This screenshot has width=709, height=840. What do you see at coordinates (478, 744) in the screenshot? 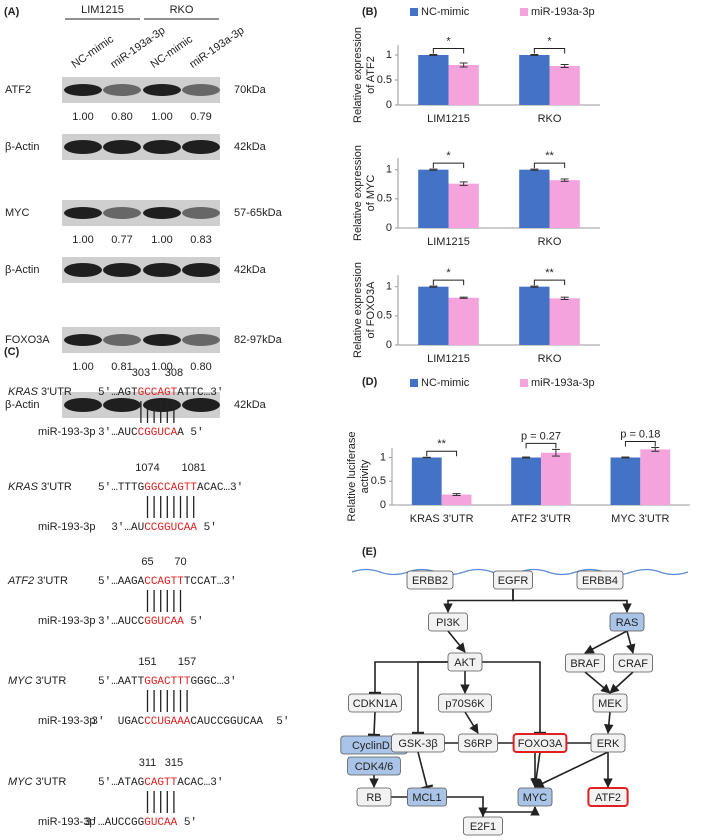
I see `pathway-node-label: S6RP` at bounding box center [478, 744].